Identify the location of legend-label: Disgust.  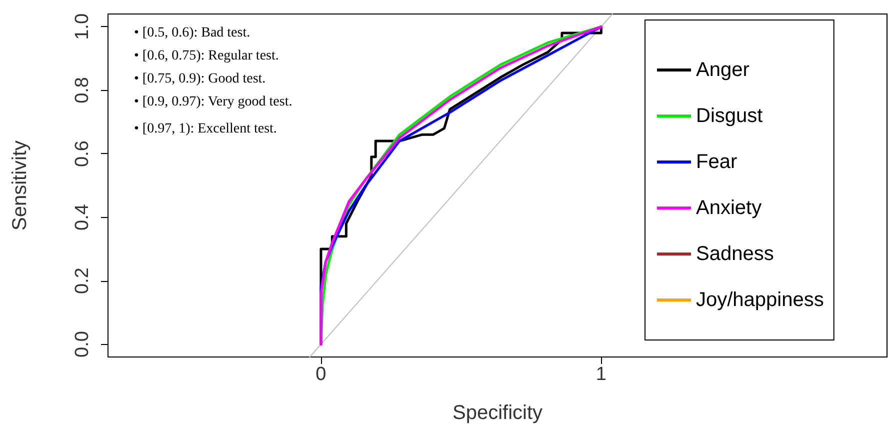
(730, 116).